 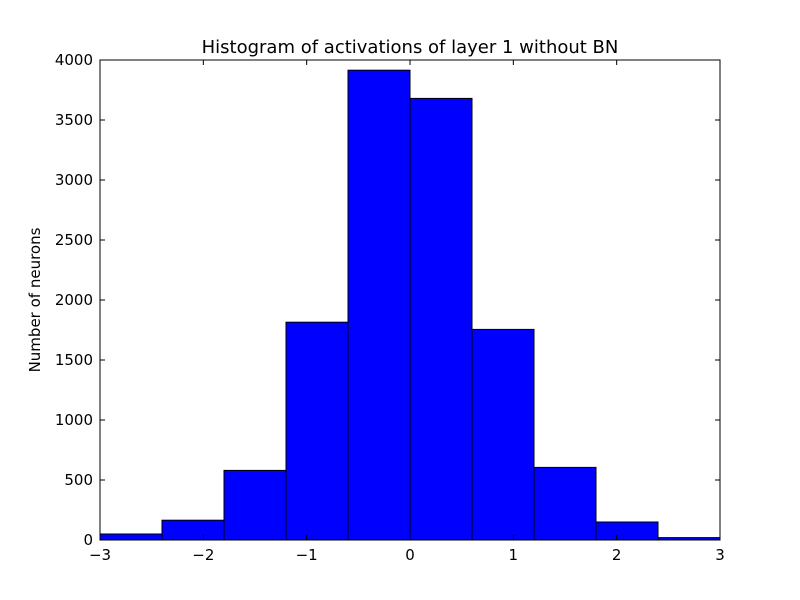 What do you see at coordinates (74, 120) in the screenshot?
I see `y-tick-label-7: 3500` at bounding box center [74, 120].